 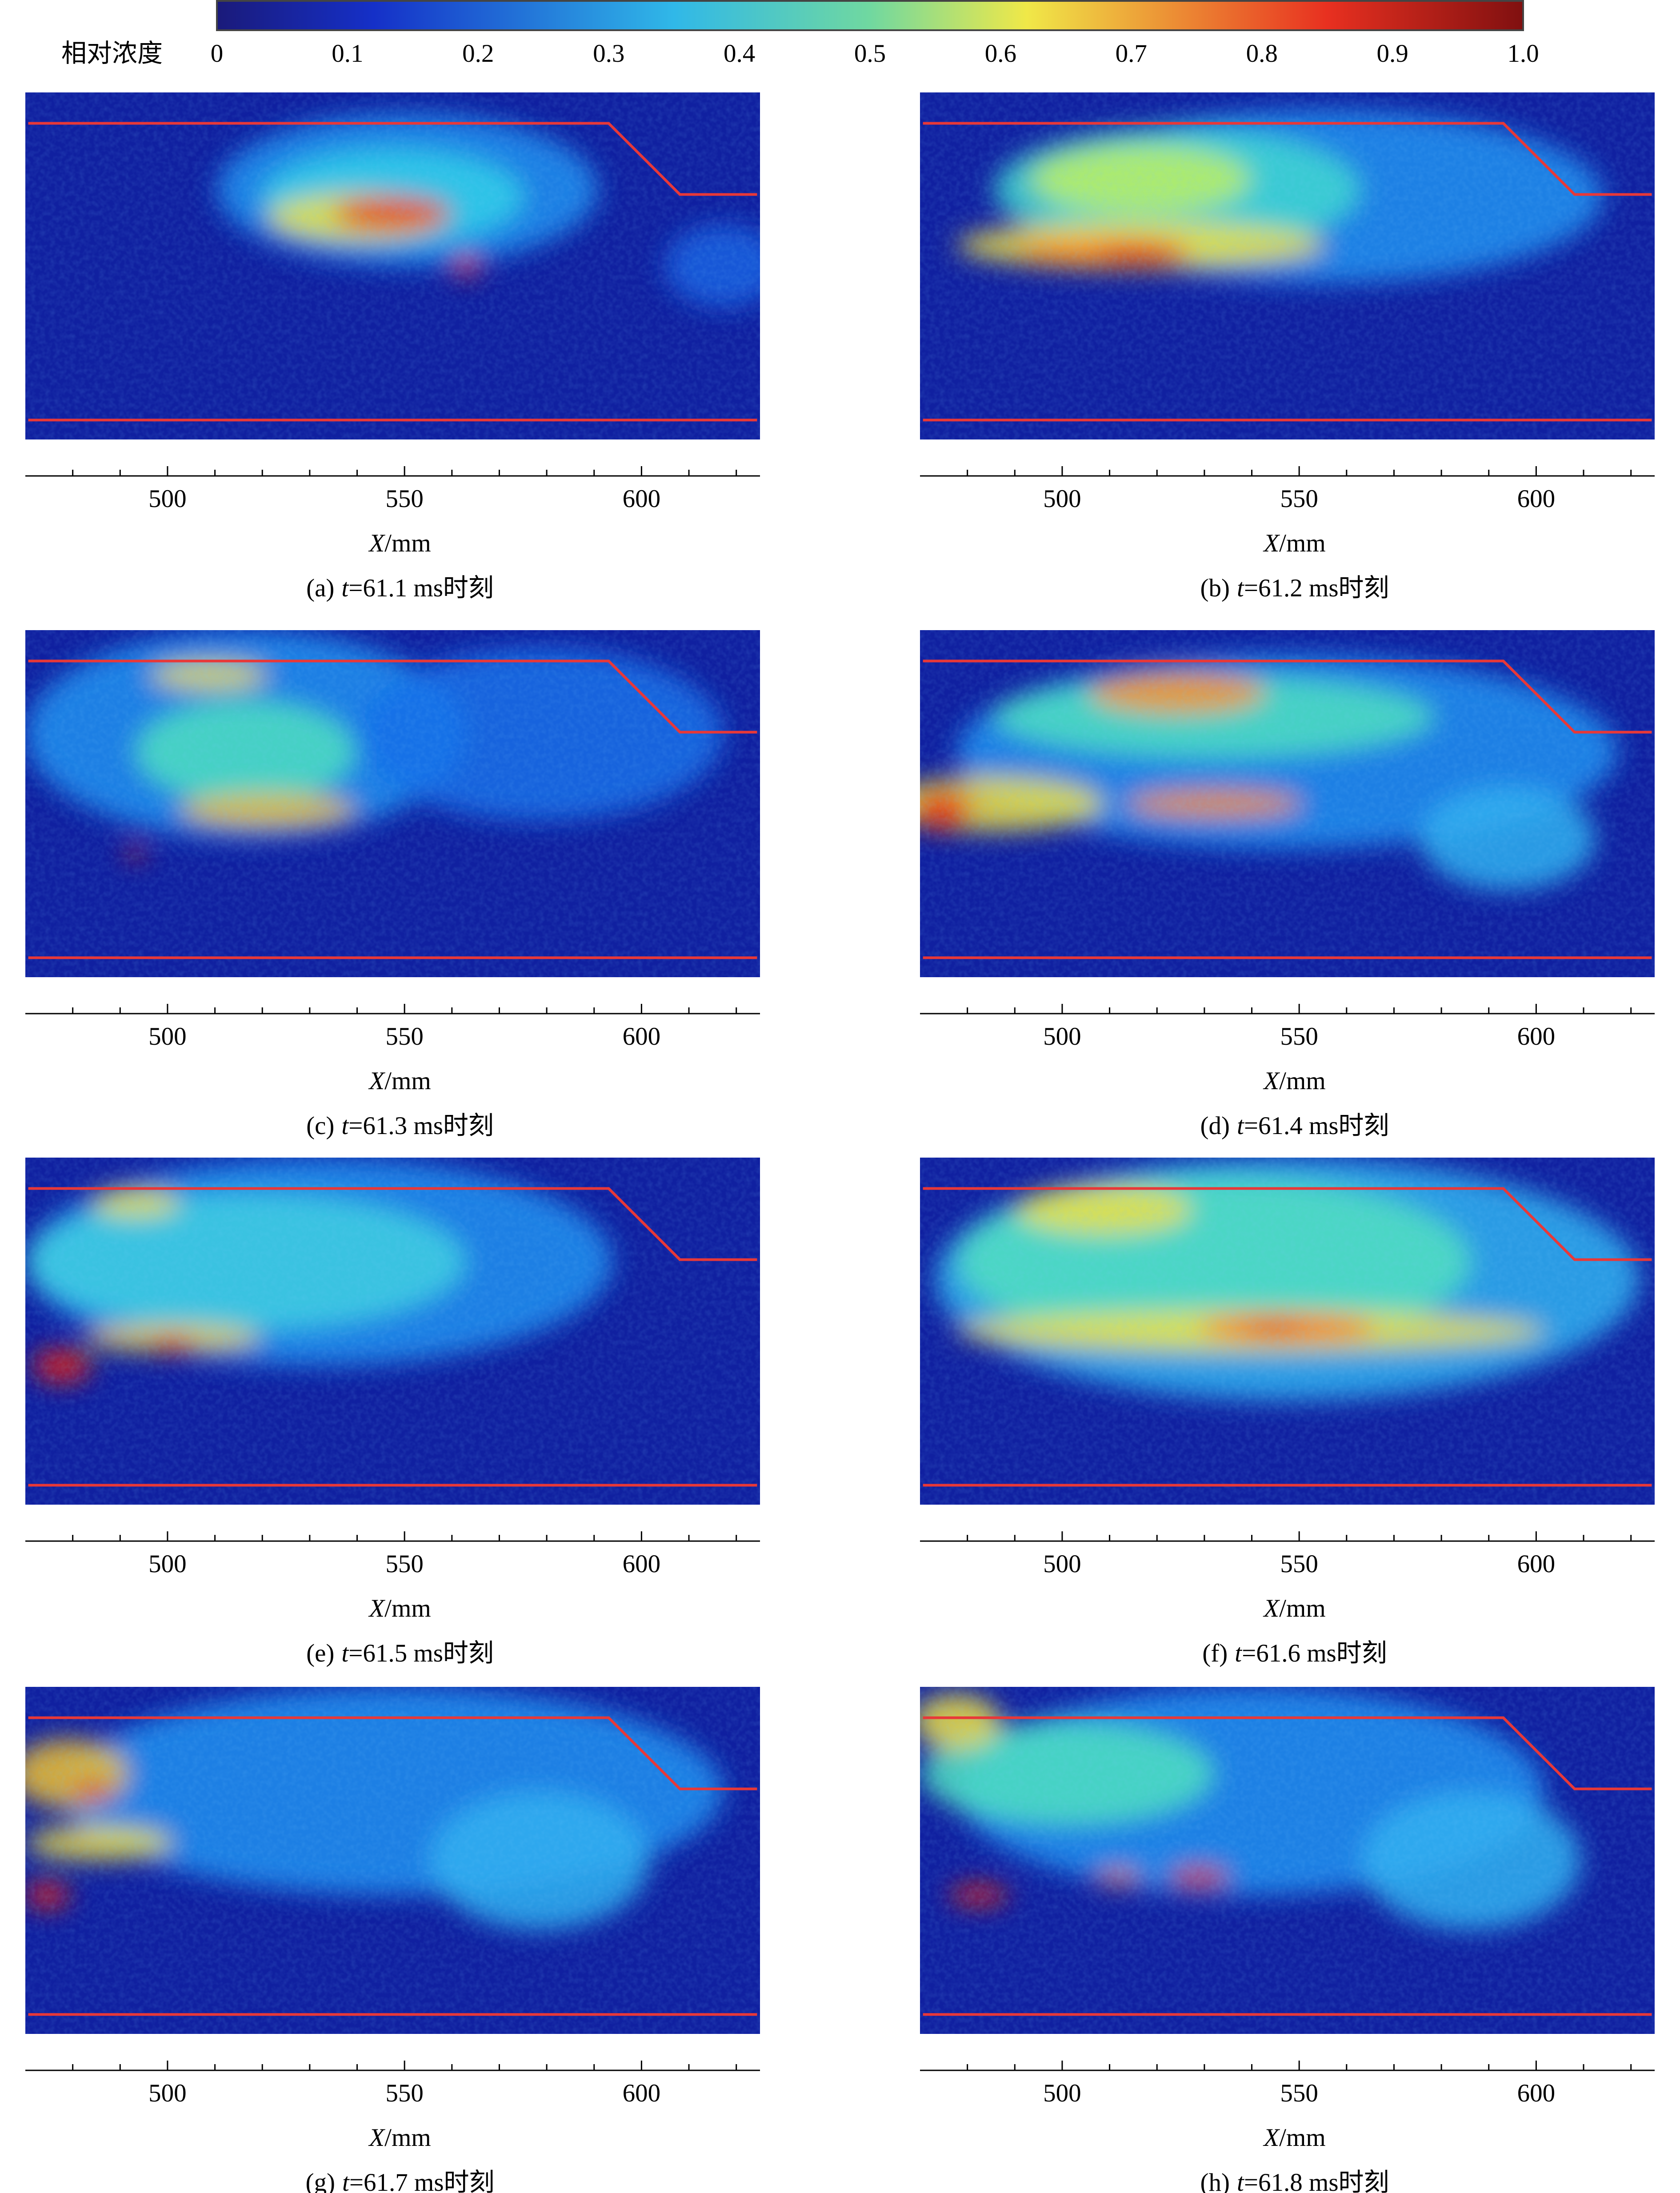 What do you see at coordinates (1262, 54) in the screenshot?
I see `colorbar-tick-label: 0.8` at bounding box center [1262, 54].